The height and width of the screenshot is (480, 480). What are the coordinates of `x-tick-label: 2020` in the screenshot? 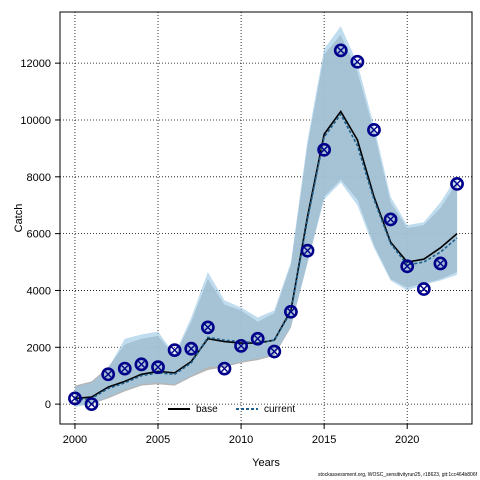 It's located at (407, 440).